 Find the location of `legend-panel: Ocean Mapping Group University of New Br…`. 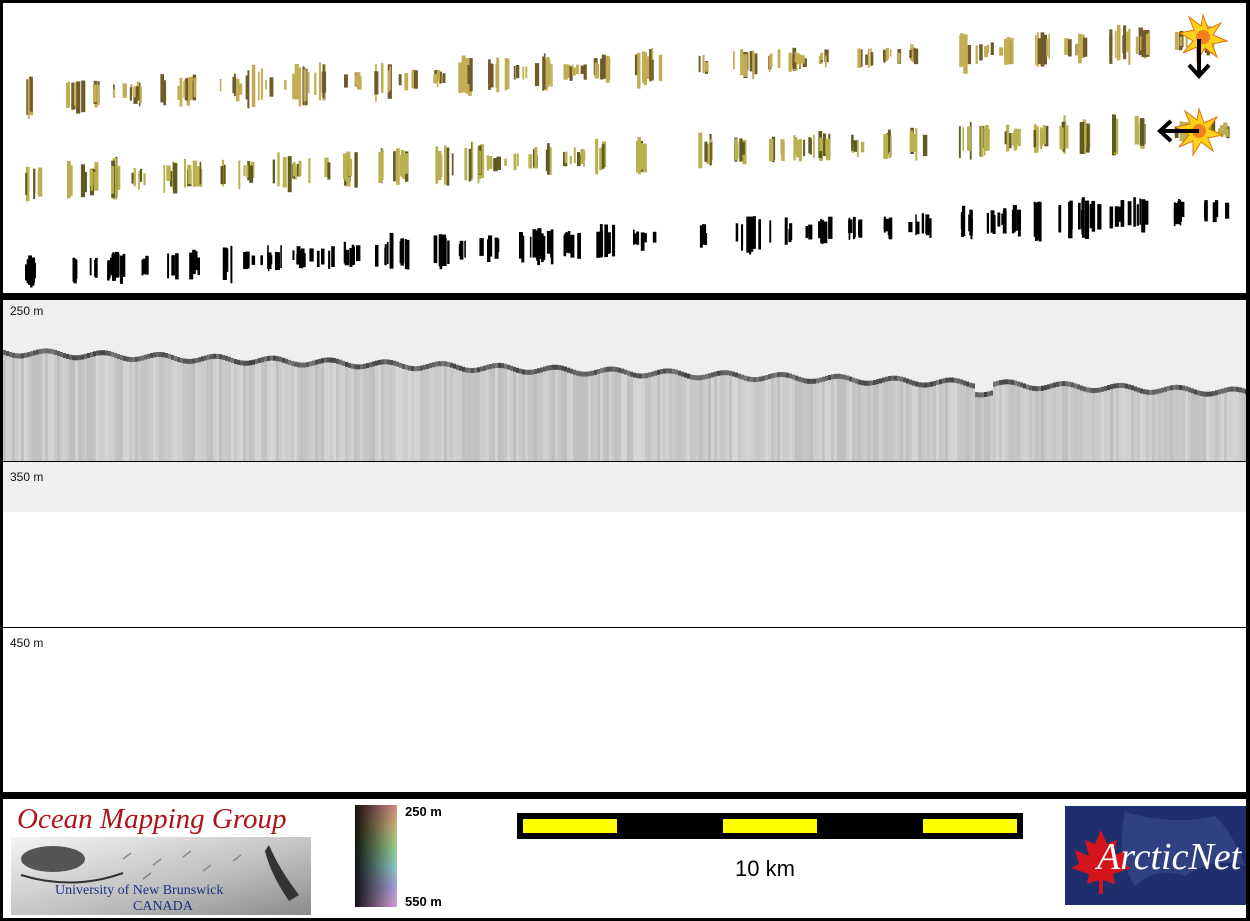

legend-panel: Ocean Mapping Group University of New Br… is located at coordinates (624, 858).